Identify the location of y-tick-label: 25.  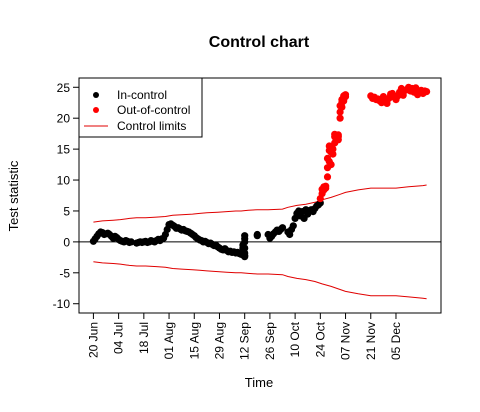
(64, 88).